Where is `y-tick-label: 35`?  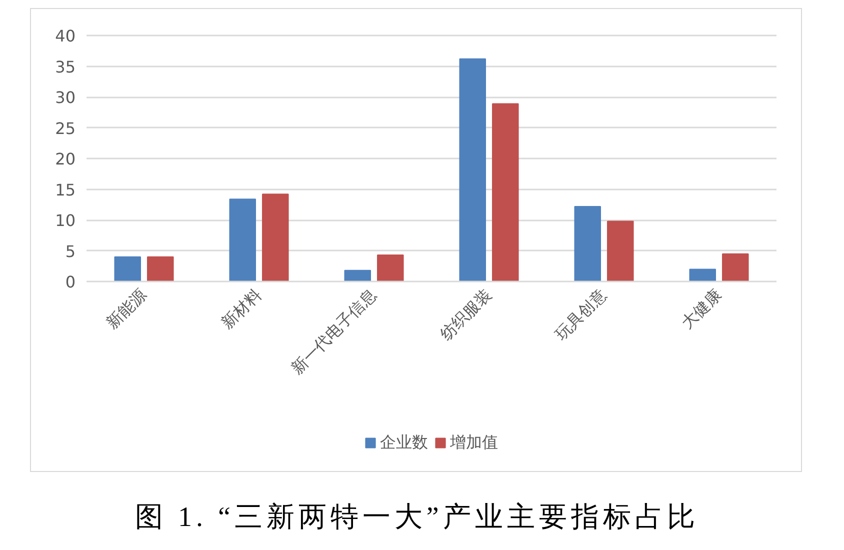
y-tick-label: 35 is located at coordinates (65, 66).